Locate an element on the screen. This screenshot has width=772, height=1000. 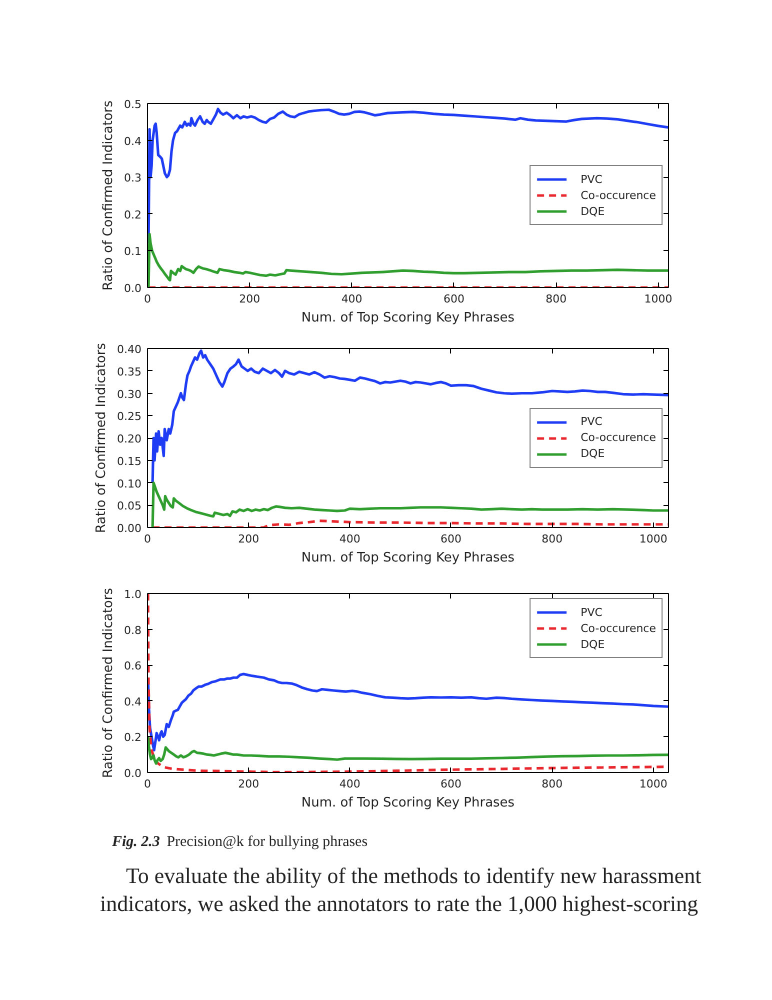
y-tick-label: 1.0 is located at coordinates (133, 594).